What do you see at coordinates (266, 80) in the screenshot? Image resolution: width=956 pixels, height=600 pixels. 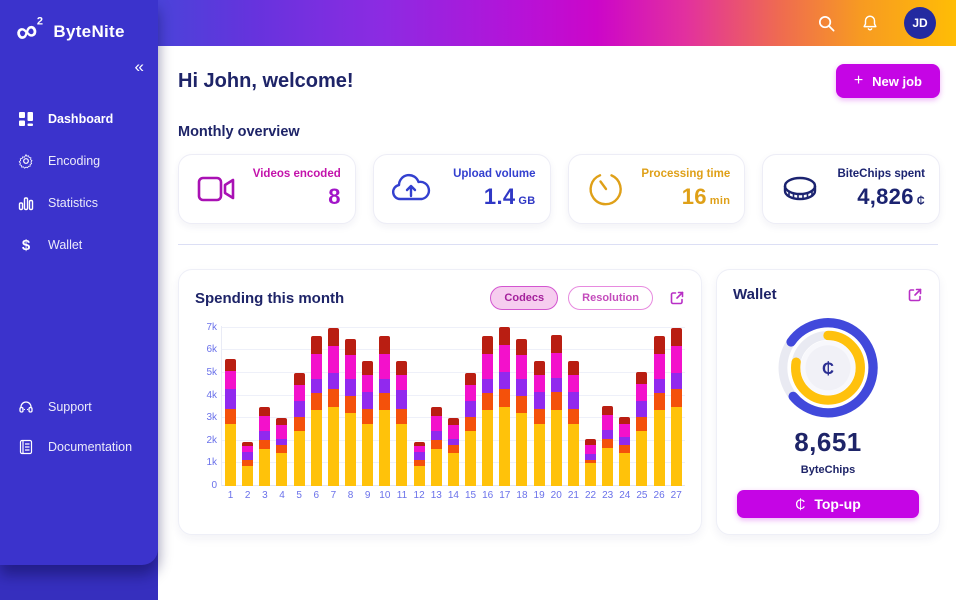 I see `page-title: Hi John, welcome!` at bounding box center [266, 80].